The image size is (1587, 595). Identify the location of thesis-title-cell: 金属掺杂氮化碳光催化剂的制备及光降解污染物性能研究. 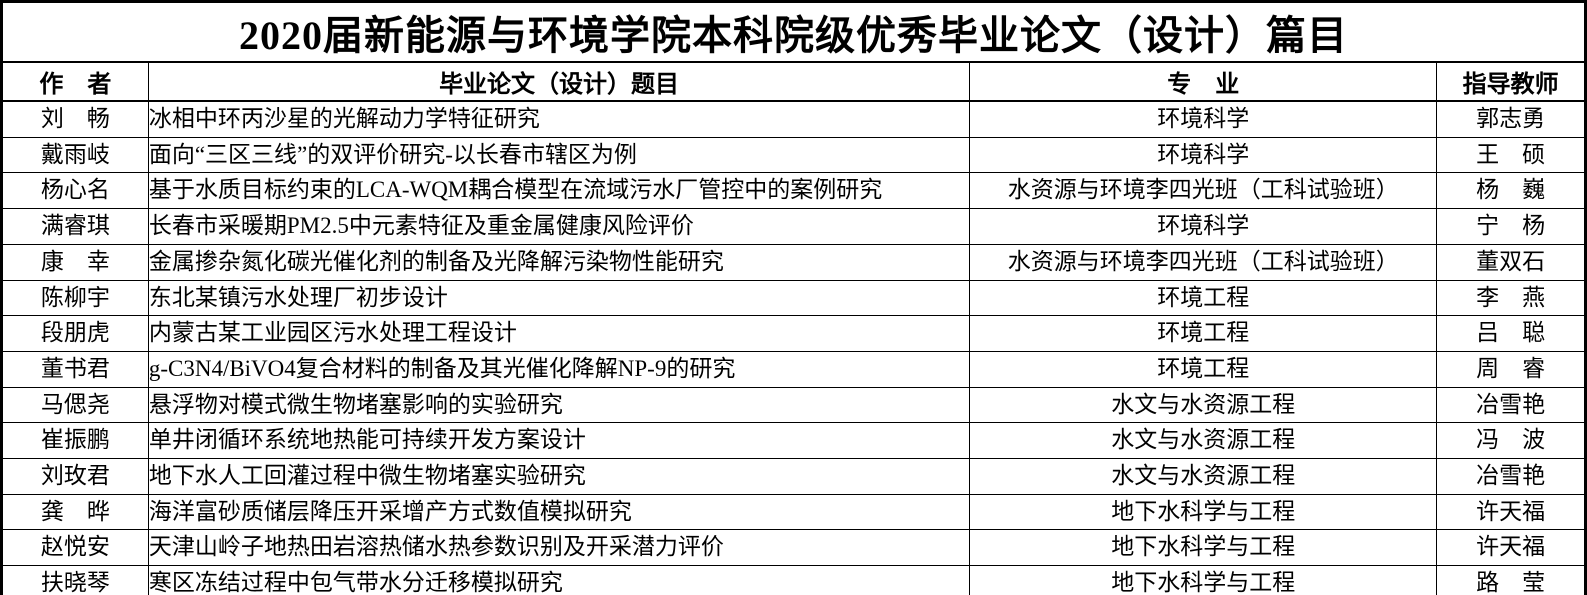
(559, 262).